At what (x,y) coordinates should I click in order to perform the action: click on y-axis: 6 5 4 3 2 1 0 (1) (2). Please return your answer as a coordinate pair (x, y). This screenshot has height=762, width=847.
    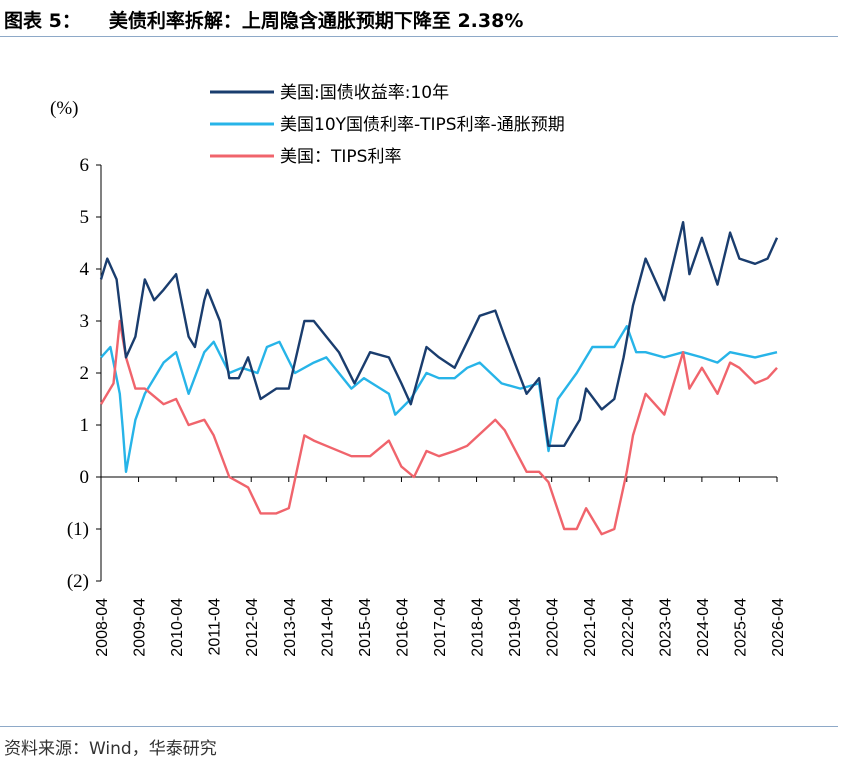
    Looking at the image, I should click on (84, 373).